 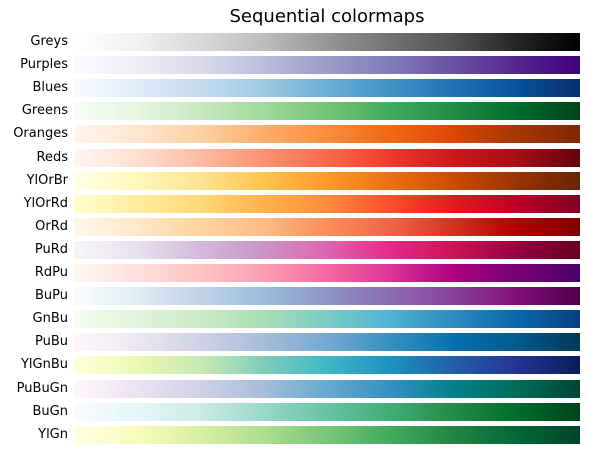 I want to click on colormap-label: GnBu, so click(x=50, y=318).